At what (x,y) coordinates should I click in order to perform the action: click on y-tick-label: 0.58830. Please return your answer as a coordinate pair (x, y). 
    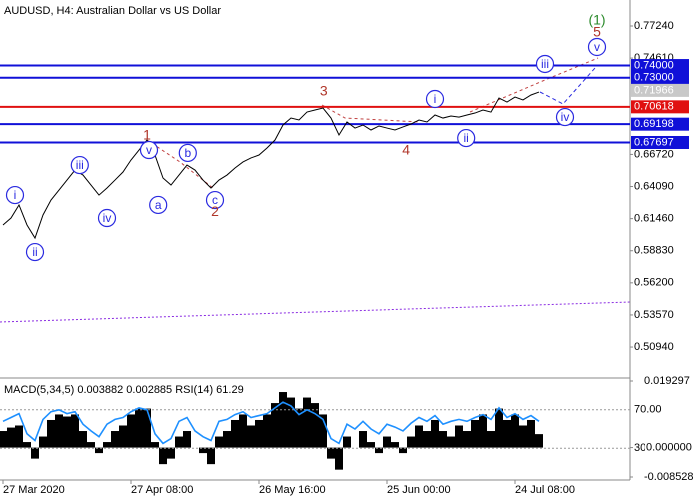
    Looking at the image, I should click on (654, 251).